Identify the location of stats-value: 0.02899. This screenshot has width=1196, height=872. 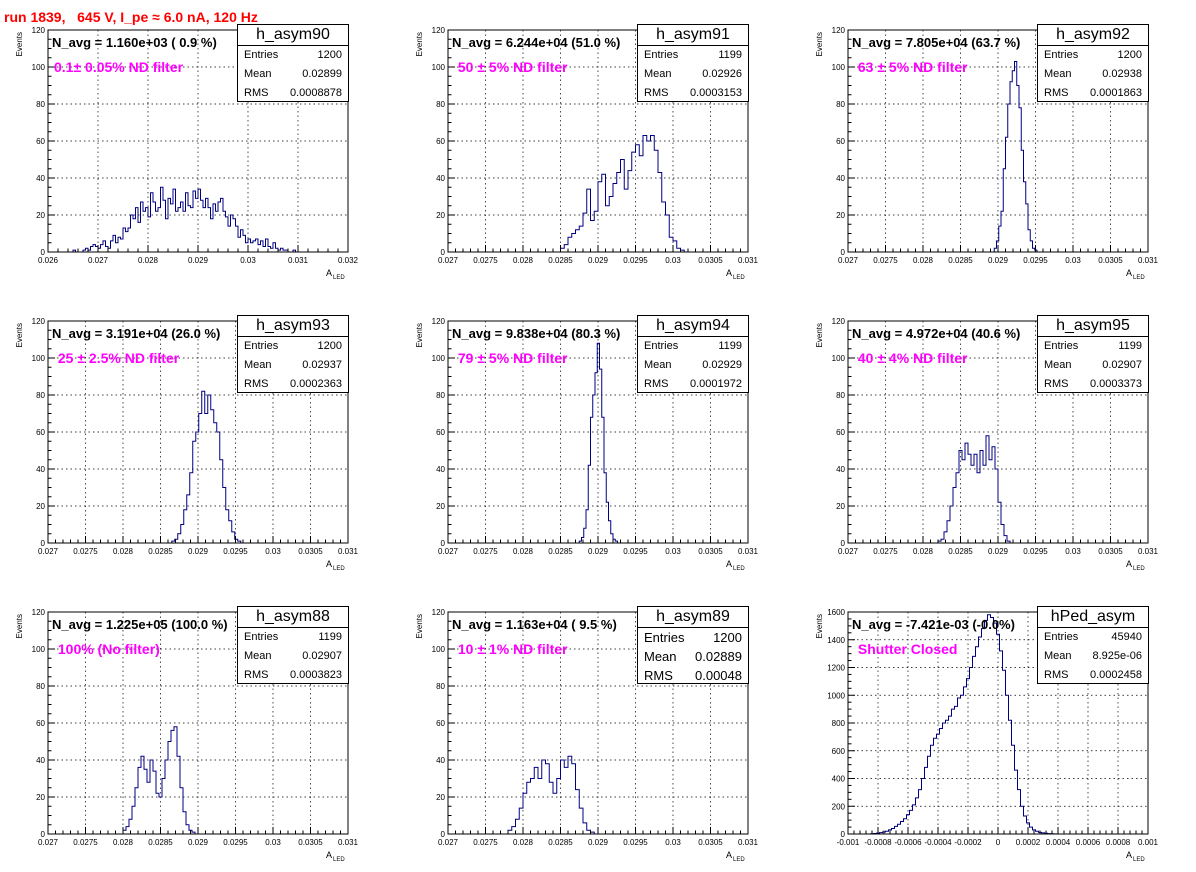
(322, 74).